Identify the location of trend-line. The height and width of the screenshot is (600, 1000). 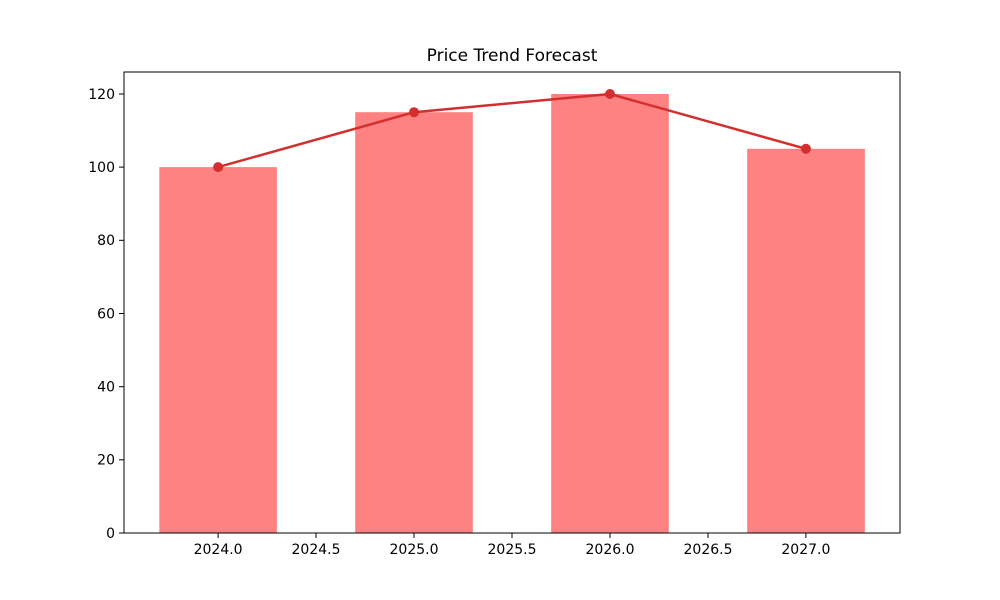
(512, 130).